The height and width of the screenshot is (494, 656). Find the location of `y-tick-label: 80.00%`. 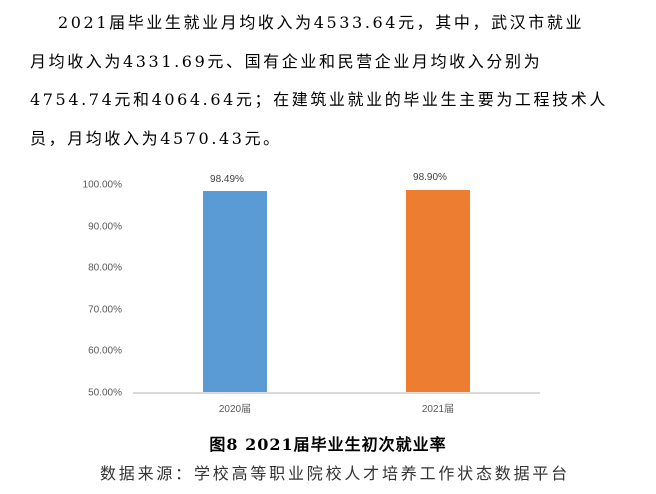

y-tick-label: 80.00% is located at coordinates (105, 268).